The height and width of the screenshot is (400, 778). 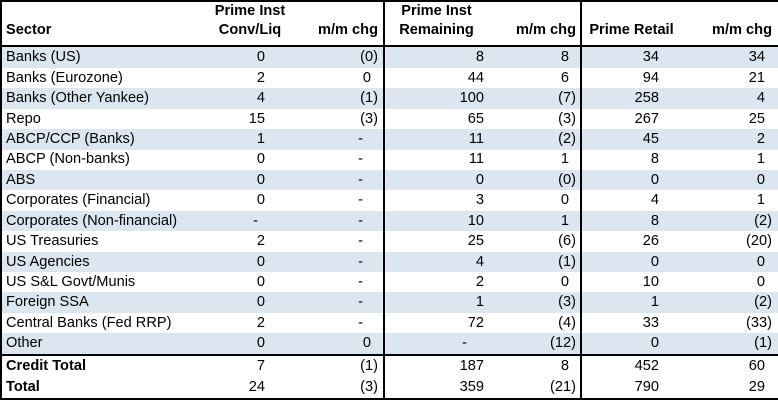 I want to click on col-header-line1: Prime Inst, so click(x=436, y=11).